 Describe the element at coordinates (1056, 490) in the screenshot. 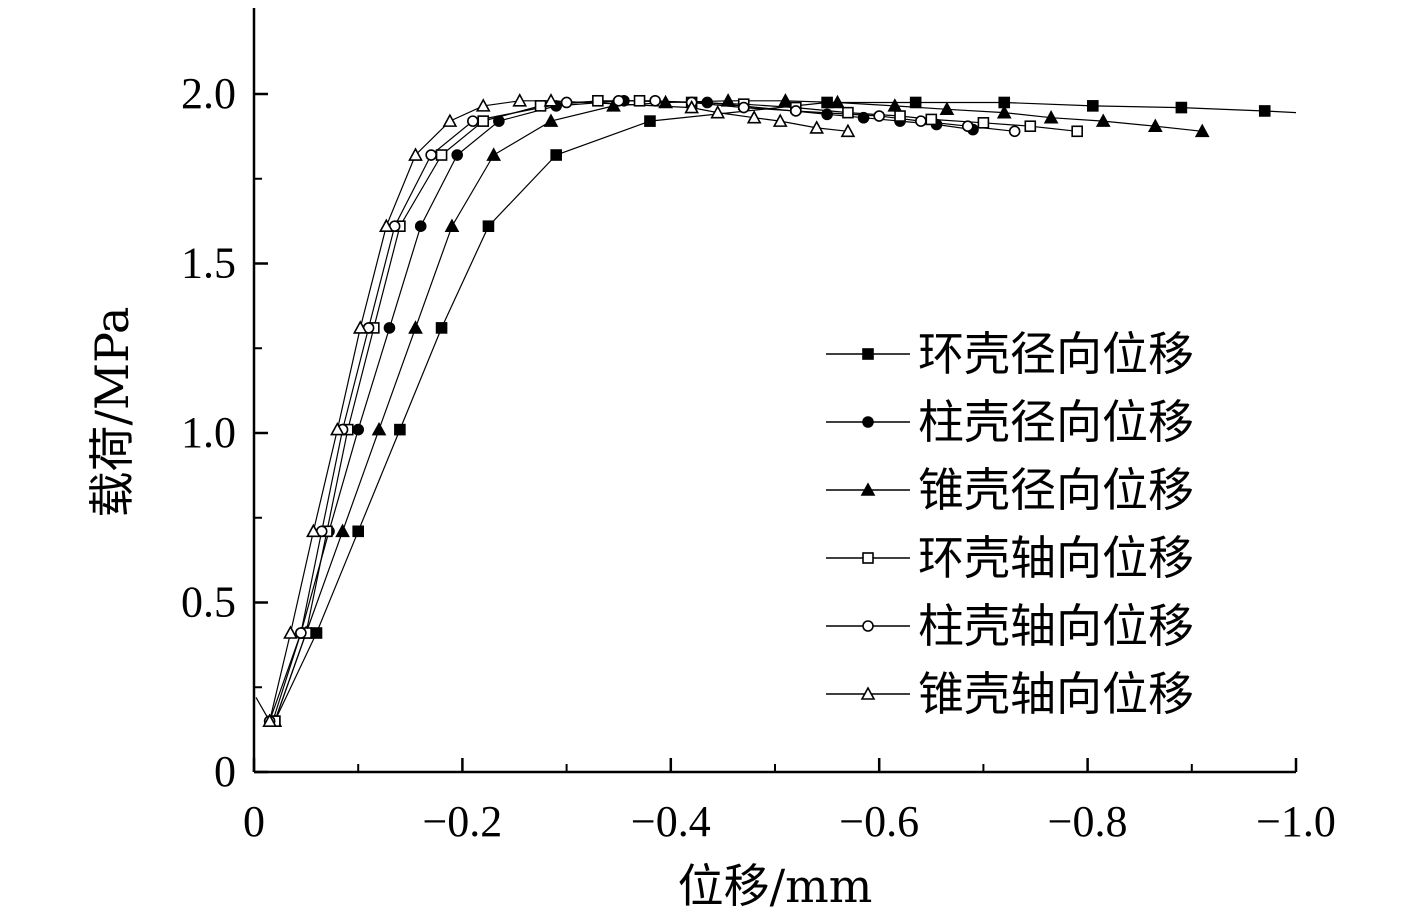

I see `legend-label-3: 锥壳径向位移` at that location.